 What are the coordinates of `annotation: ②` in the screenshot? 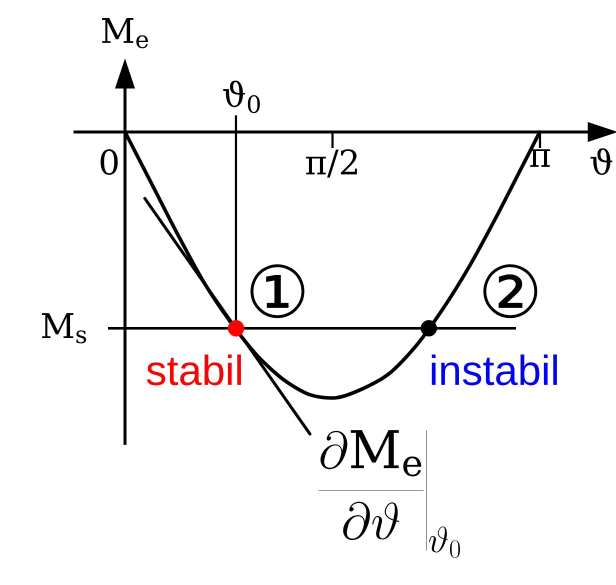 It's located at (510, 291).